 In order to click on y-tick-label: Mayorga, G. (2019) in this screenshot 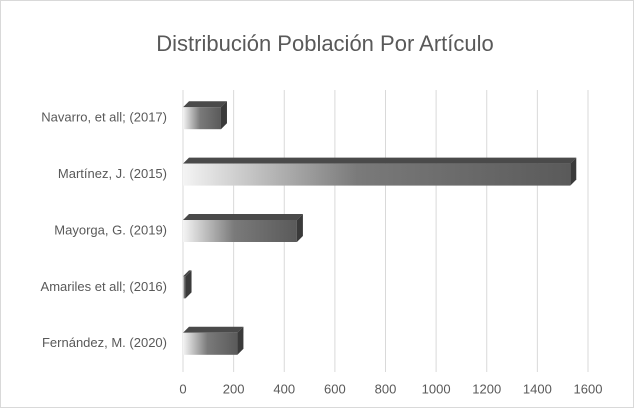, I will do `click(110, 229)`.